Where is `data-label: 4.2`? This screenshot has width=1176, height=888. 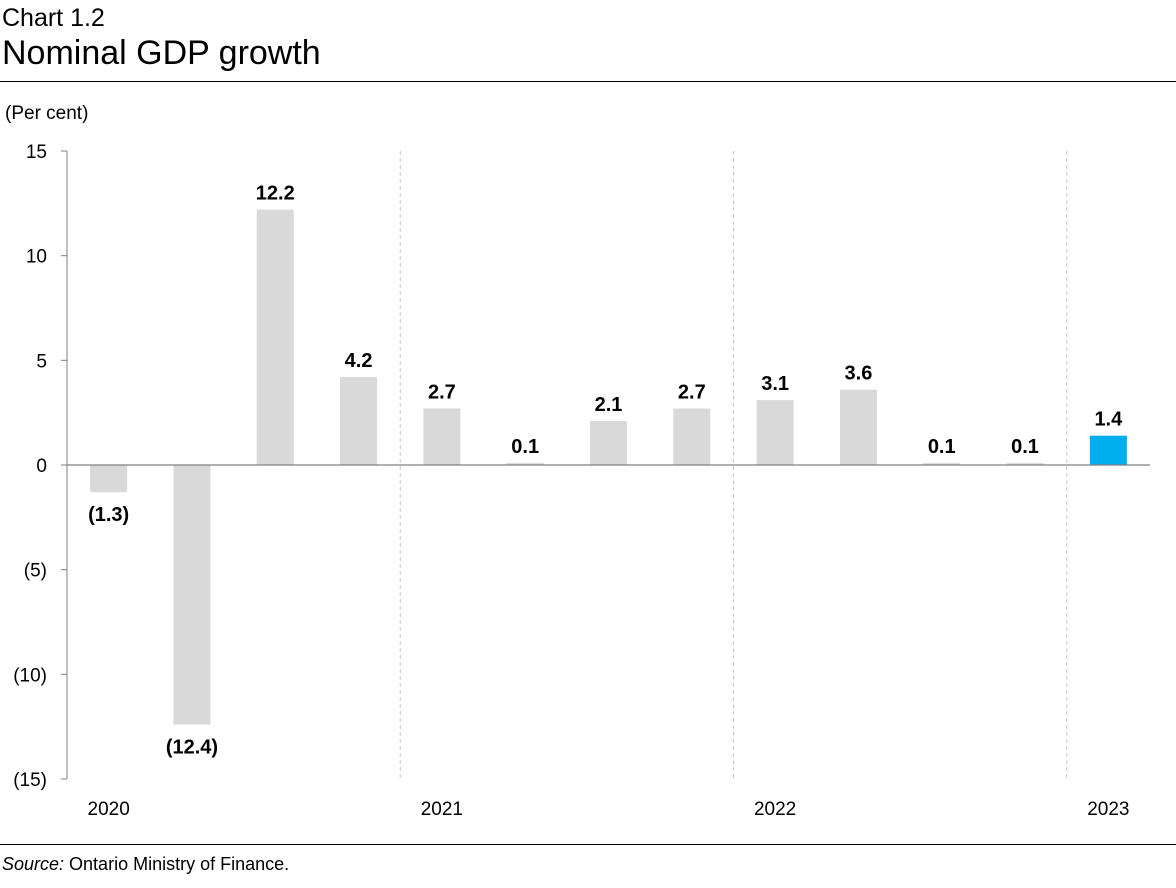 data-label: 4.2 is located at coordinates (359, 361).